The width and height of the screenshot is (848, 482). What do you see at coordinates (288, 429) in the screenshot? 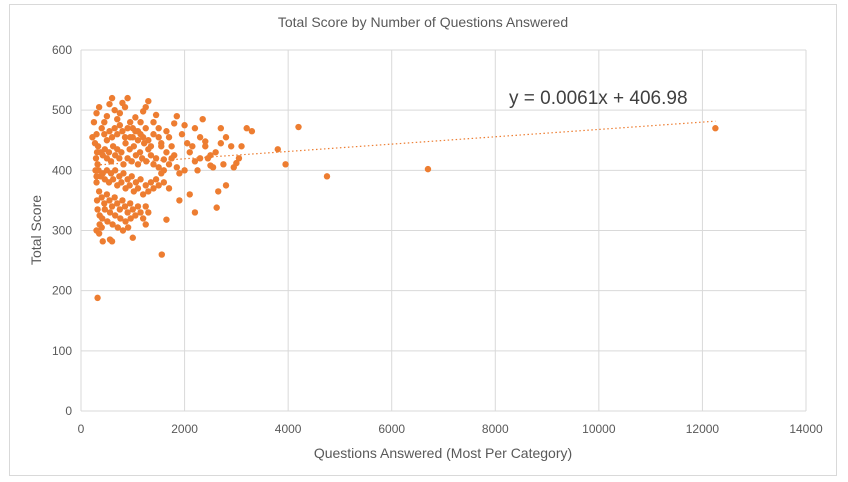
I see `x-tick-label: 4000` at bounding box center [288, 429].